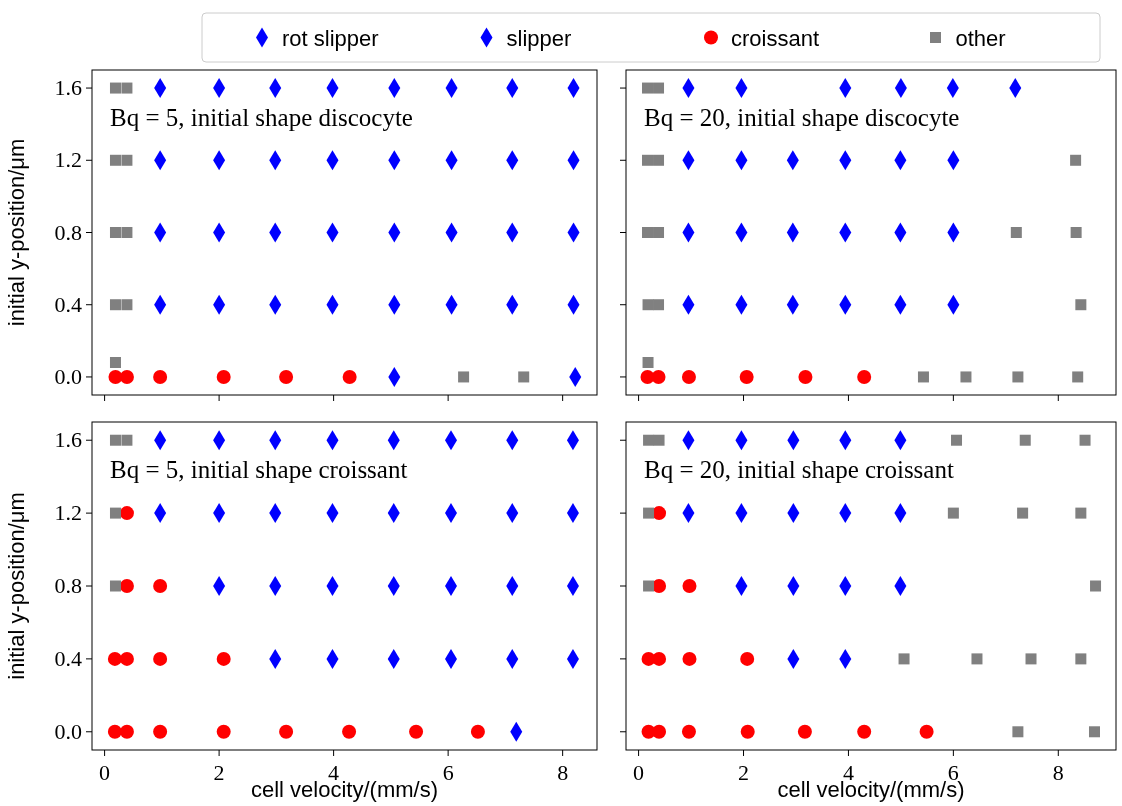 The width and height of the screenshot is (1122, 806). I want to click on annotation: Bq = 20, initial shape discocyte, so click(802, 117).